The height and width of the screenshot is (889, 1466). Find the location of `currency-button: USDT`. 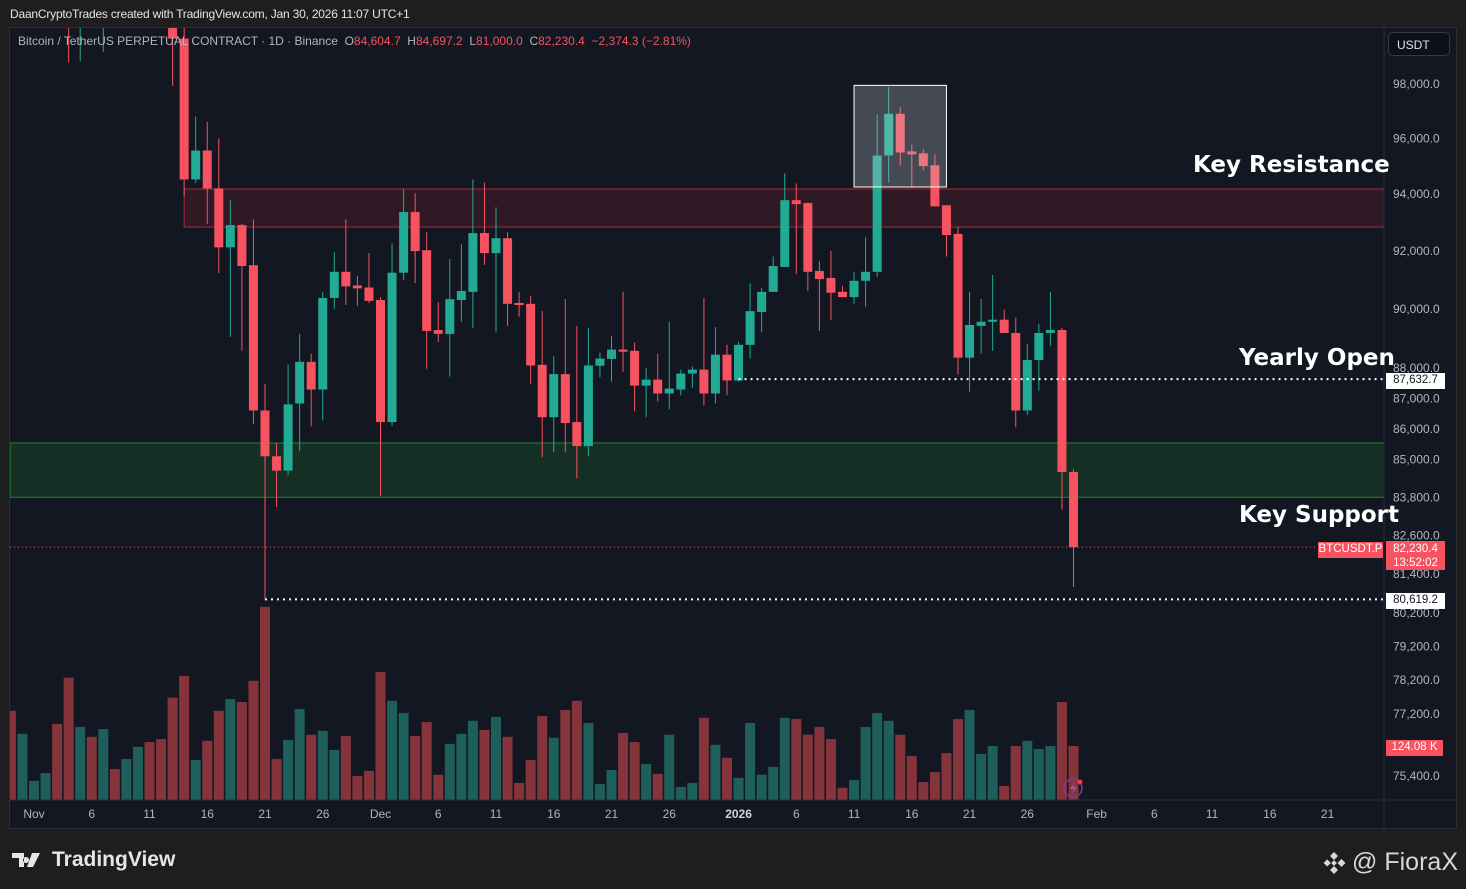

currency-button: USDT is located at coordinates (1419, 44).